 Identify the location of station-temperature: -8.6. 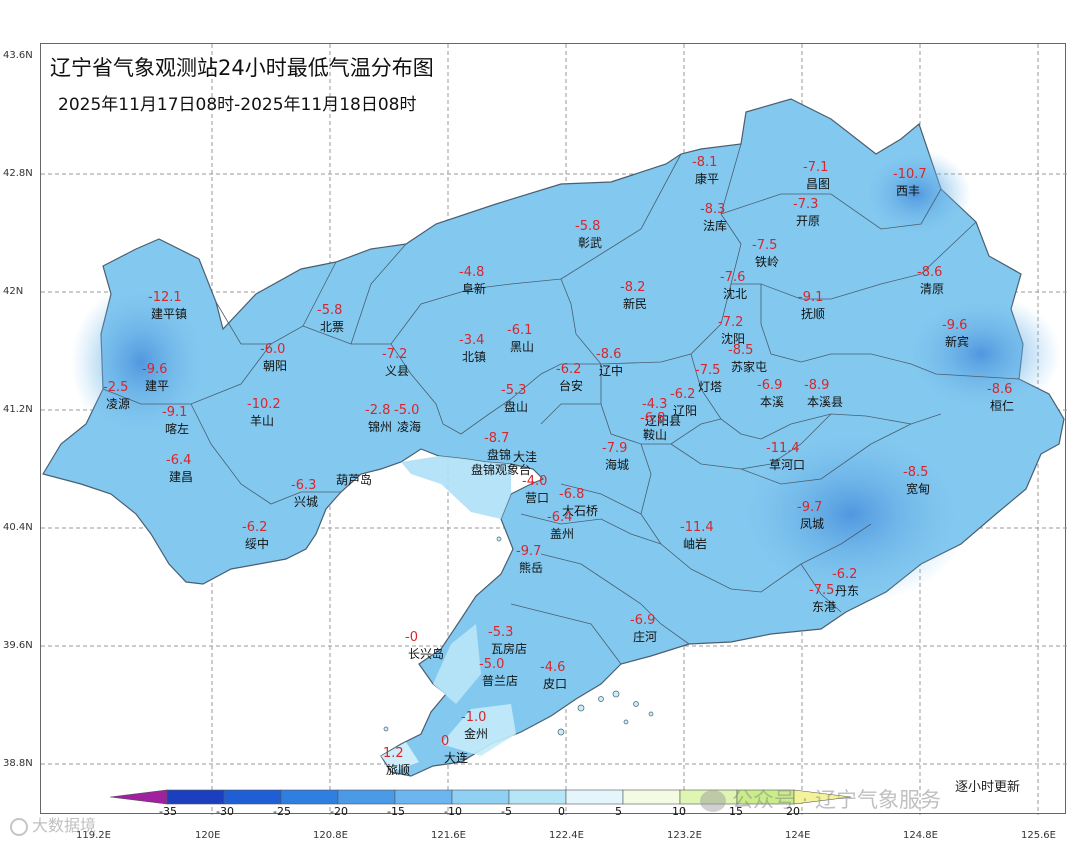
(930, 272).